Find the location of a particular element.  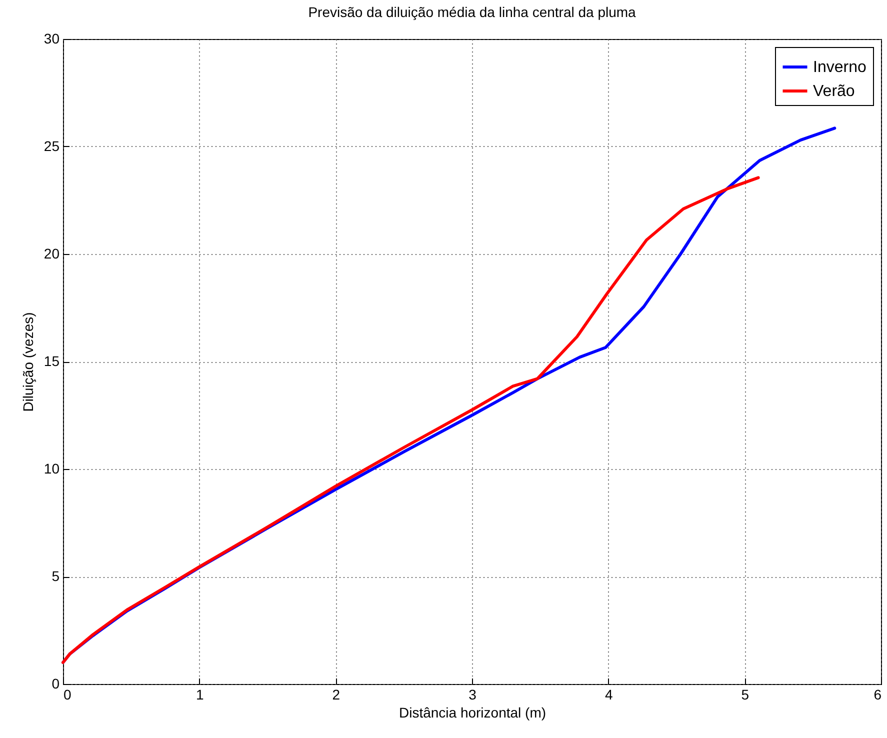

y-tick-label: 20 is located at coordinates (52, 254).